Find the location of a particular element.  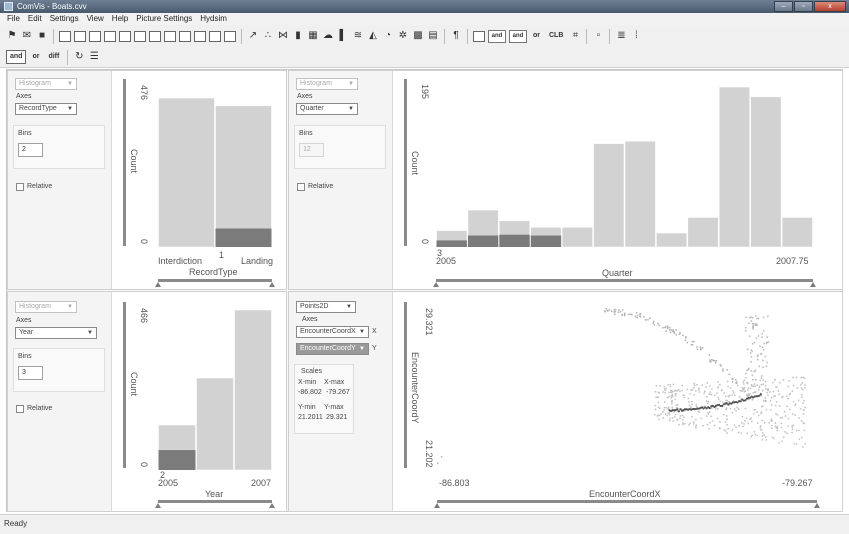

menu-view: View is located at coordinates (95, 18).